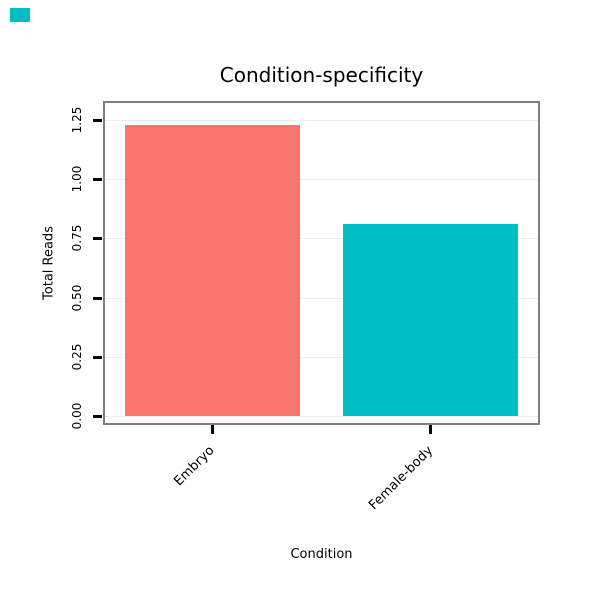 The width and height of the screenshot is (600, 600). What do you see at coordinates (77, 357) in the screenshot?
I see `y-tick-label: 0.25` at bounding box center [77, 357].